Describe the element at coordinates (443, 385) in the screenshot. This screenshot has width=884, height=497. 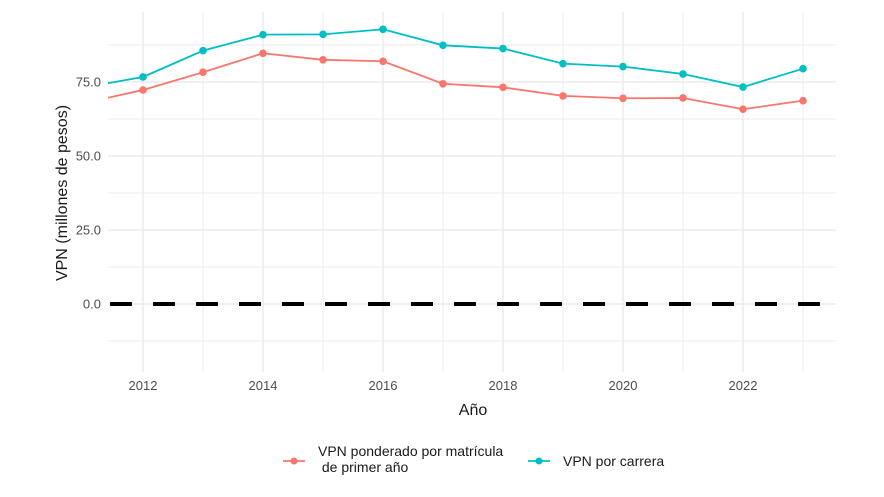
I see `x-axis-ticks: 2012 2014 2016 2018 2020 2022` at that location.